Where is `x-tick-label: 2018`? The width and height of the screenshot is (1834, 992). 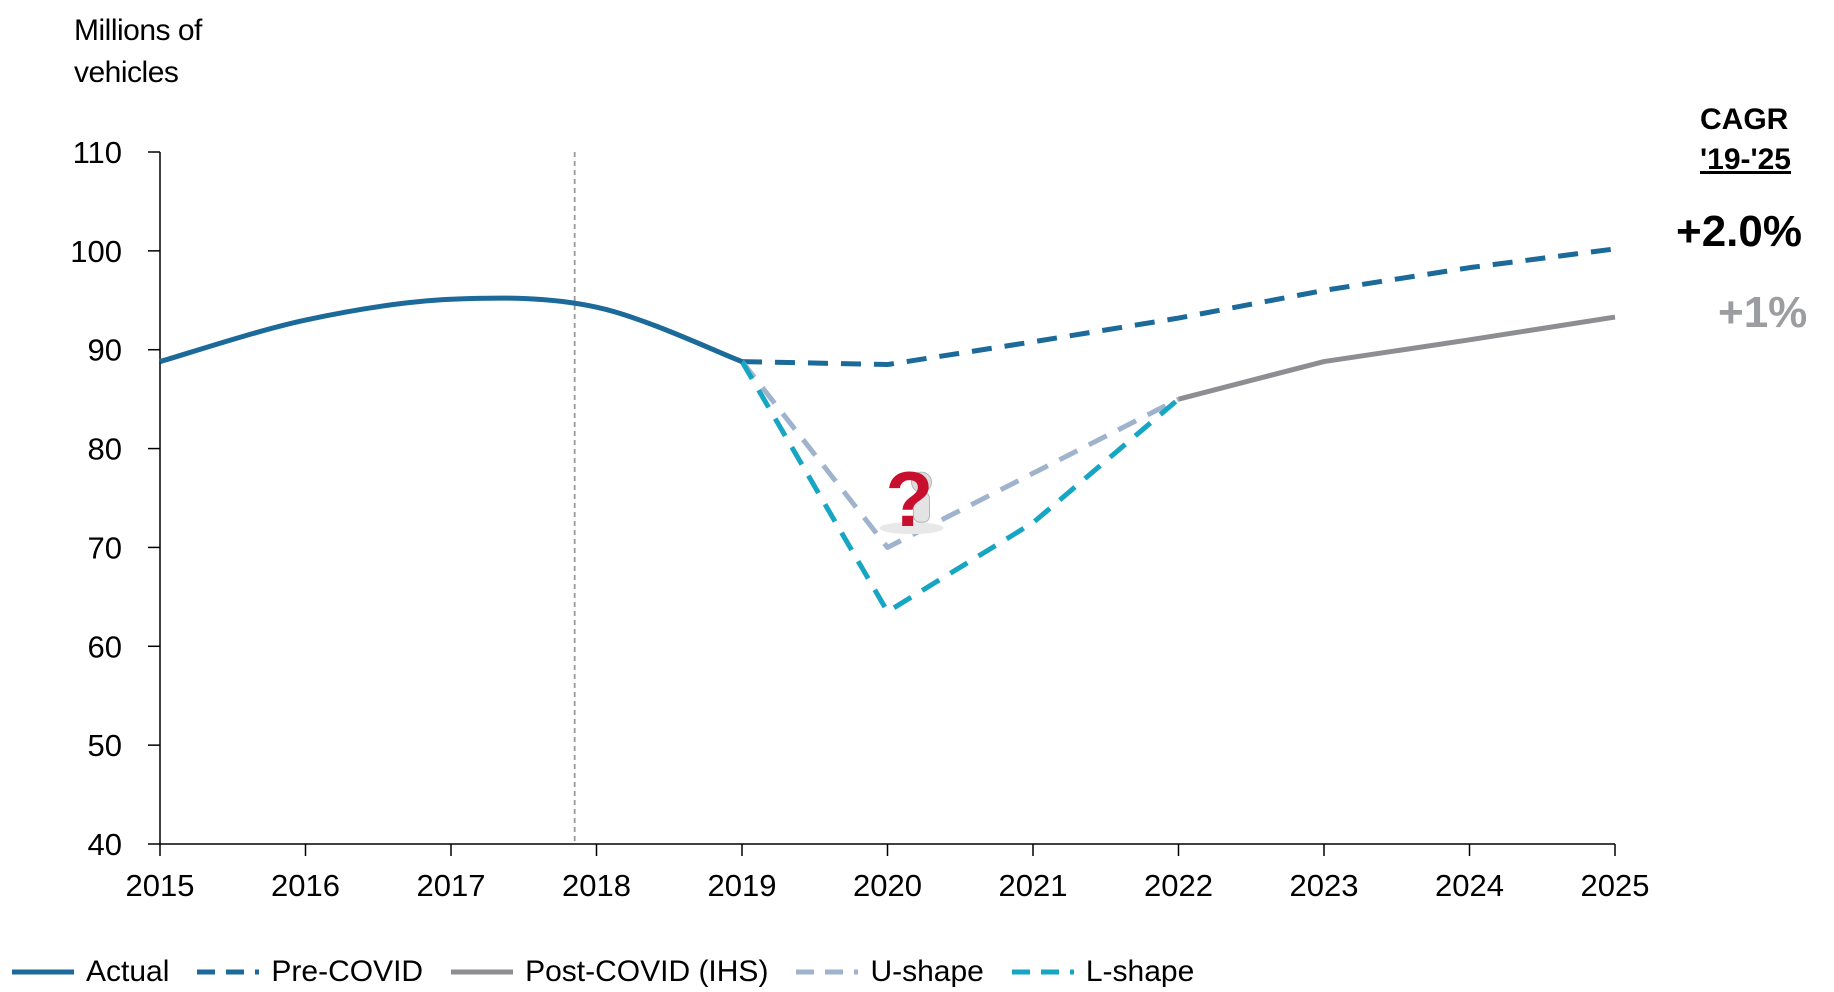
x-tick-label: 2018 is located at coordinates (596, 885).